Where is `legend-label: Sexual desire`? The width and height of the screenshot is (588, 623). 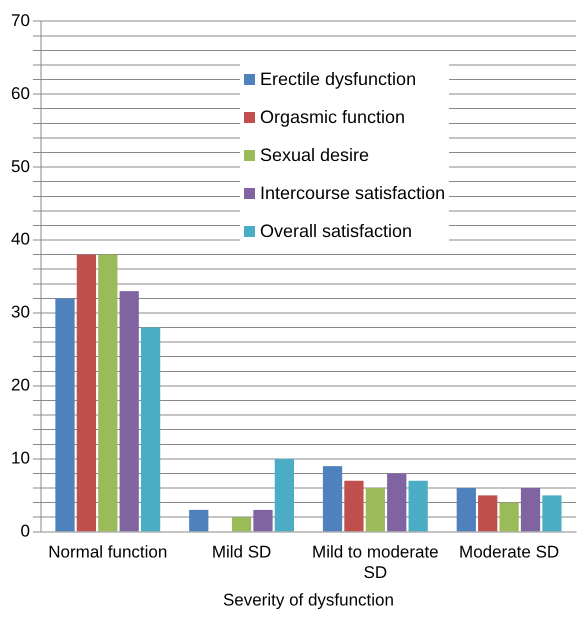
legend-label: Sexual desire is located at coordinates (315, 155).